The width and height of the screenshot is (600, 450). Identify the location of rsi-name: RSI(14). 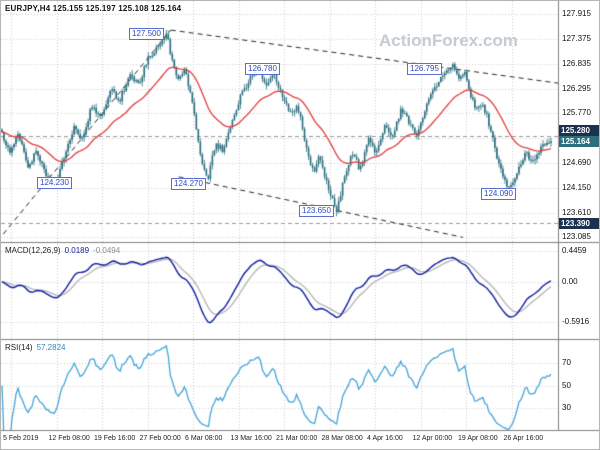
(19, 347).